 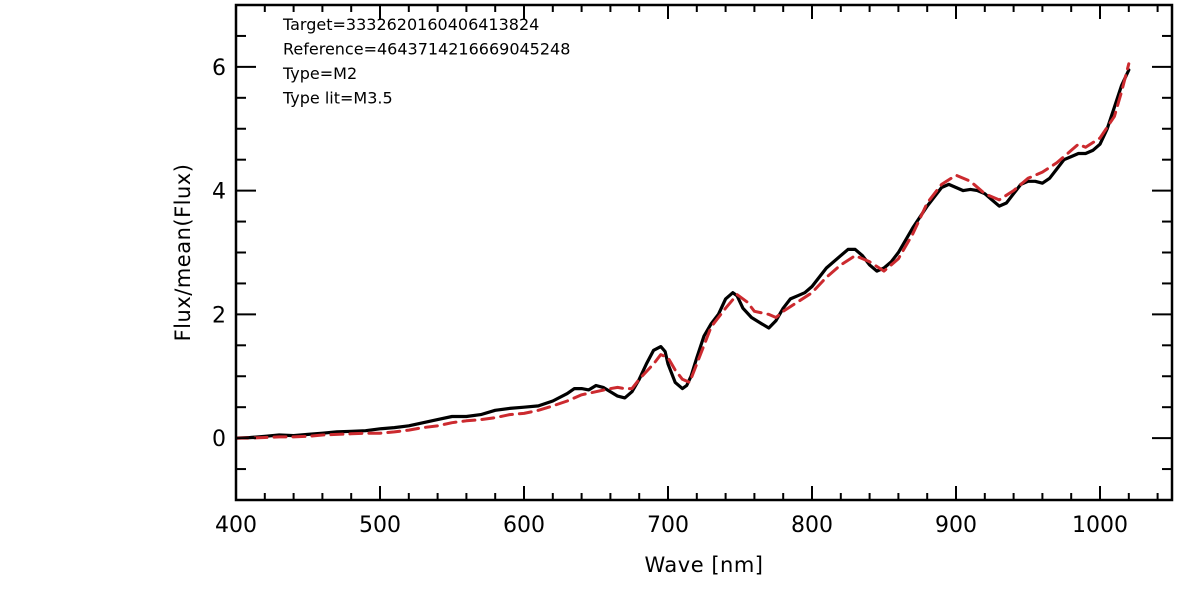 What do you see at coordinates (219, 315) in the screenshot?
I see `y-tick-label: 2` at bounding box center [219, 315].